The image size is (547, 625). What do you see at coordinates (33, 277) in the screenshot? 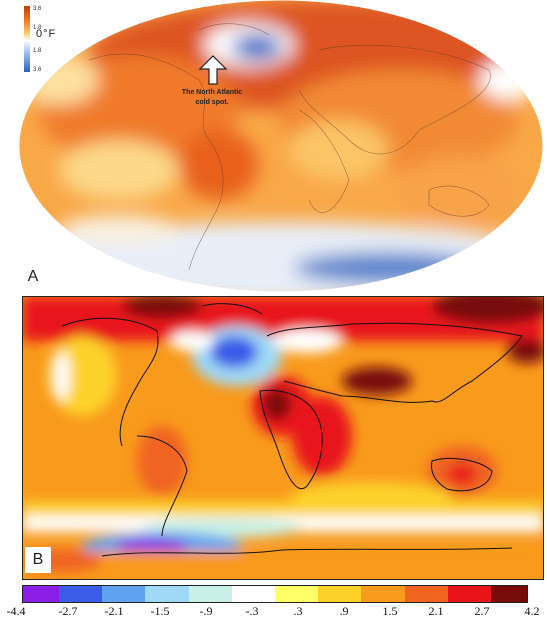
I see `panel-label-a: A` at bounding box center [33, 277].